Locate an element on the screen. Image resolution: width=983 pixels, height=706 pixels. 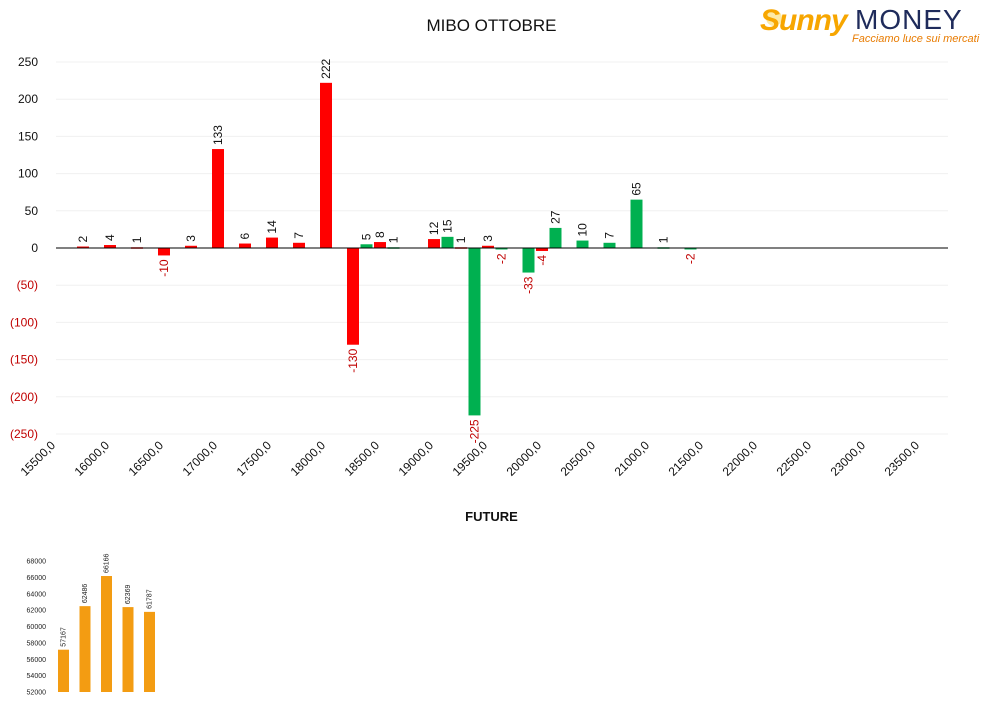
future-y-tick-label: 54000 is located at coordinates (37, 676).